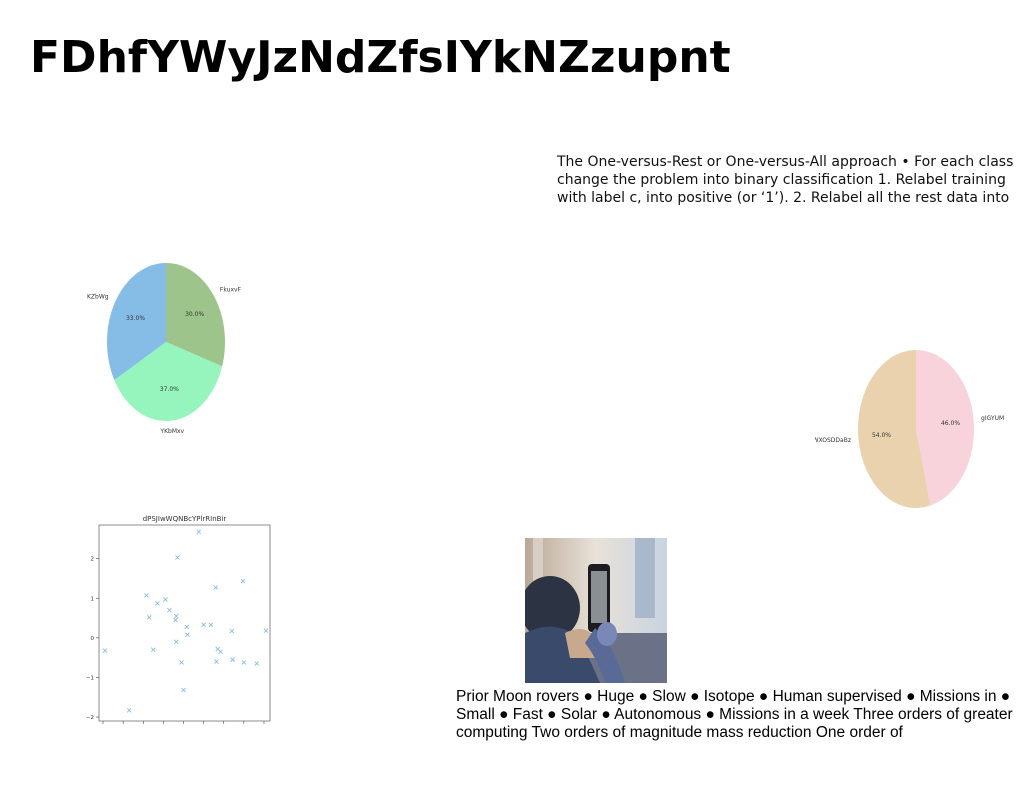 Image resolution: width=1024 pixels, height=788 pixels. What do you see at coordinates (945, 428) in the screenshot?
I see `pie-slice-gIGYUM` at bounding box center [945, 428].